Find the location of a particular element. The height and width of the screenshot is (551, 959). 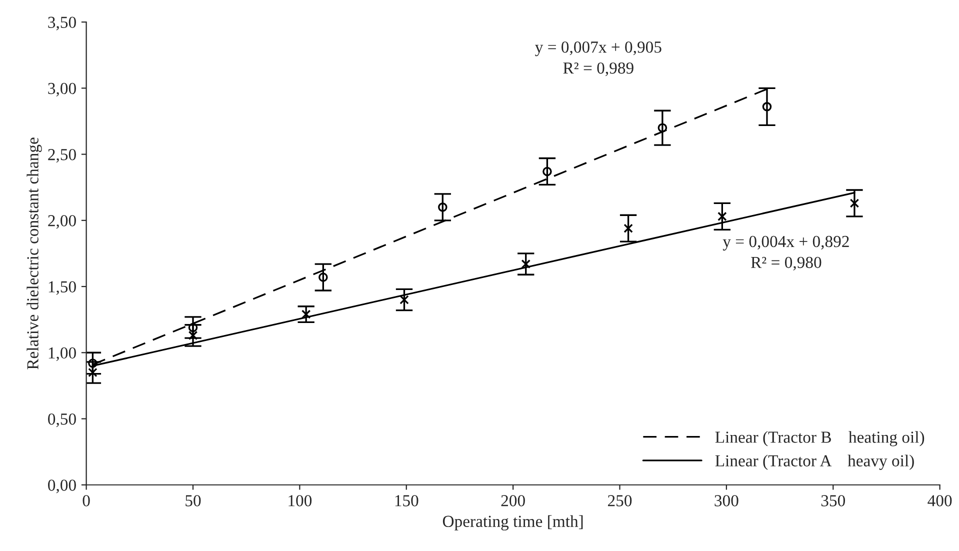

x-tick-label: 350 is located at coordinates (833, 500).